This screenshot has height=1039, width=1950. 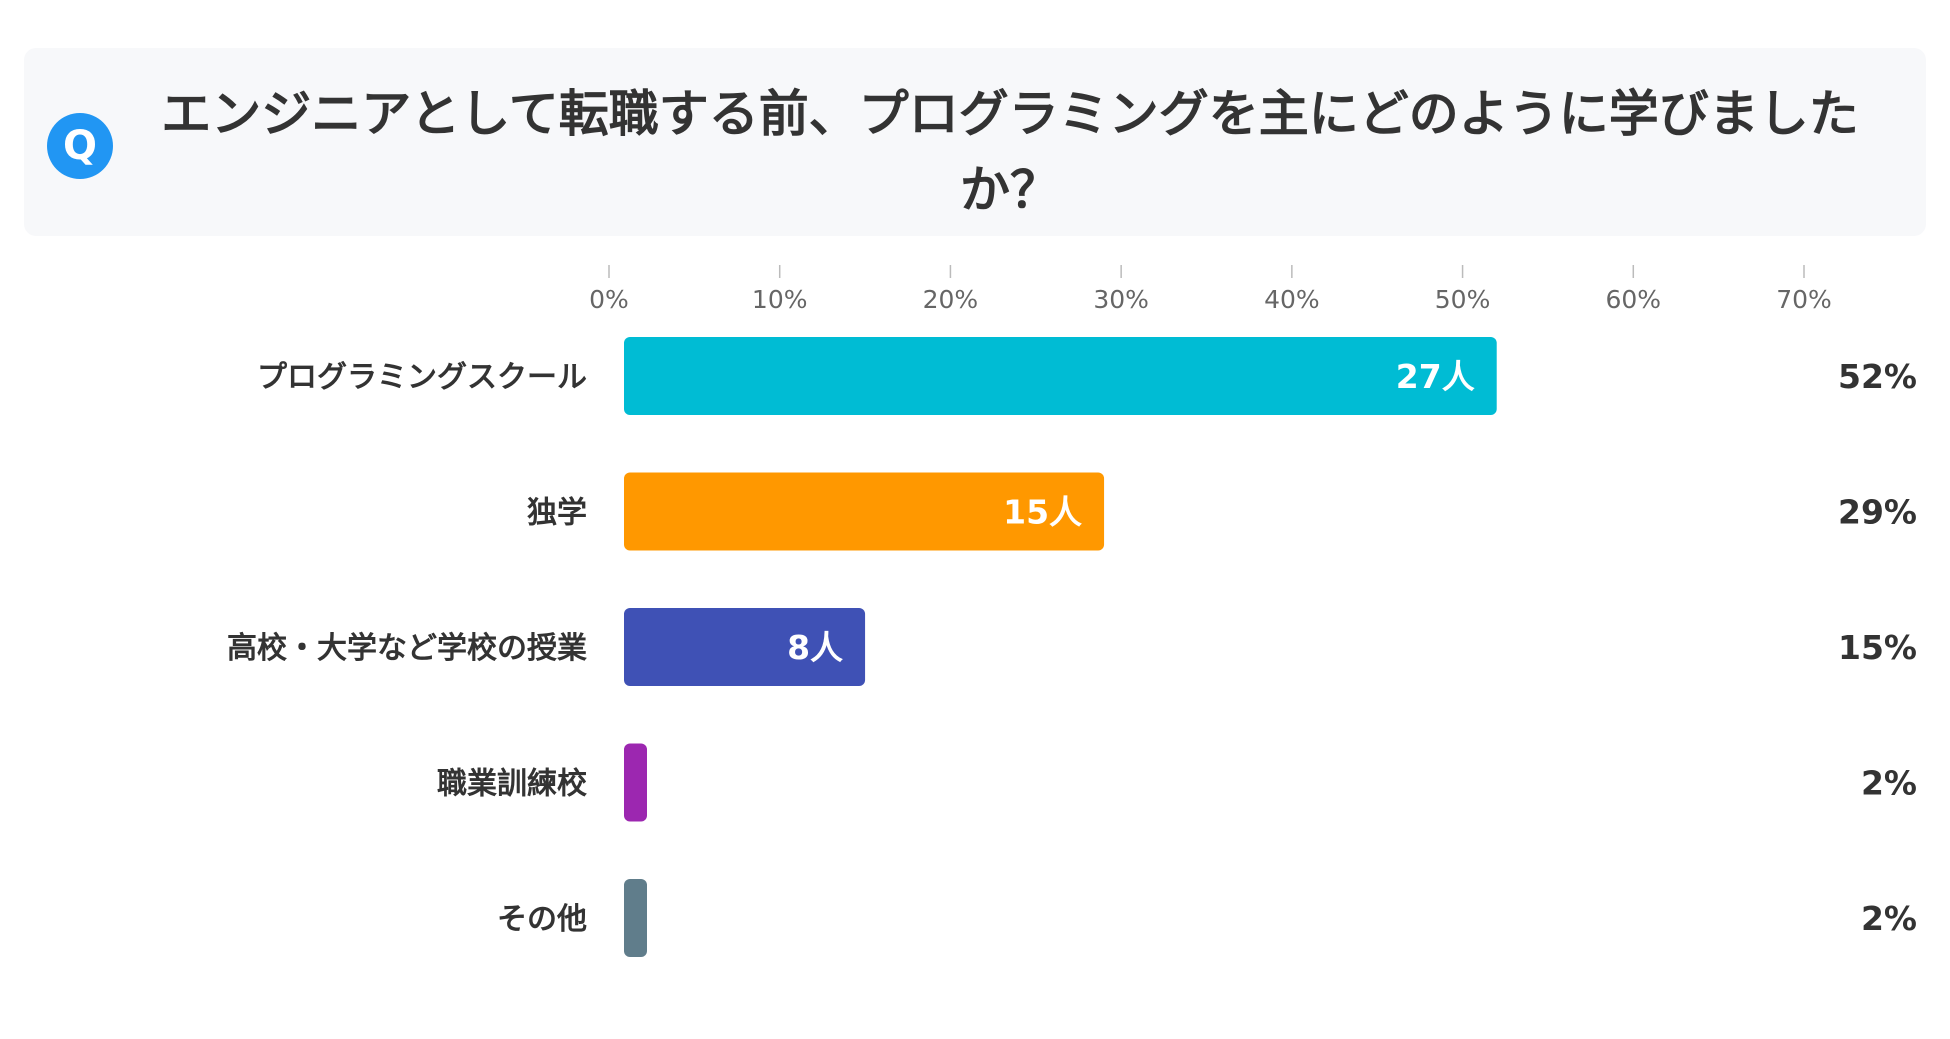 What do you see at coordinates (407, 648) in the screenshot?
I see `category-label: 高校・大学など学校の授業` at bounding box center [407, 648].